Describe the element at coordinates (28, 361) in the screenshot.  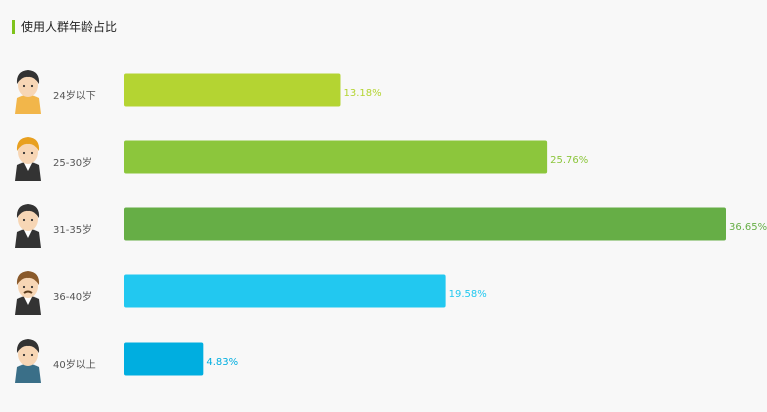
I see `older-man-avatar-icon` at that location.